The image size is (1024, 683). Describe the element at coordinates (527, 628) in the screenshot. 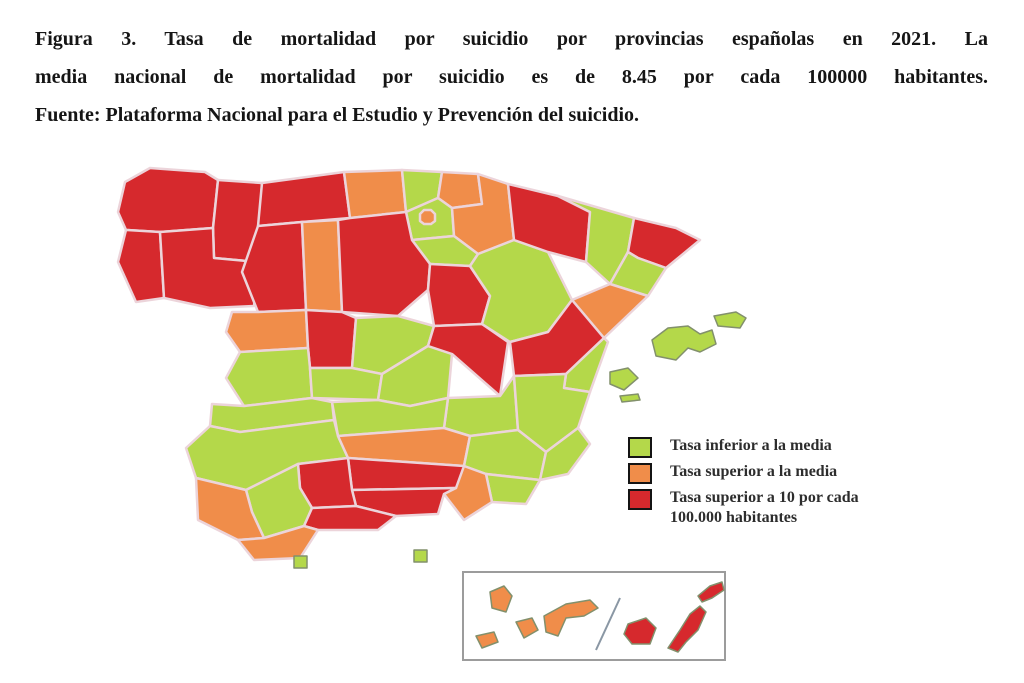

I see `la-gomera-region` at that location.